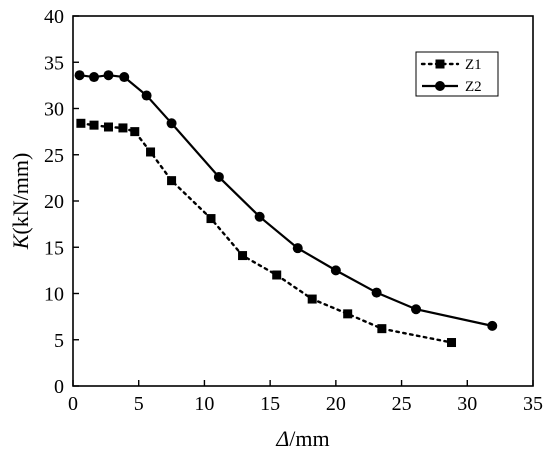 Image resolution: width=550 pixels, height=456 pixels. What do you see at coordinates (59, 341) in the screenshot?
I see `y-tick-label: 5` at bounding box center [59, 341].